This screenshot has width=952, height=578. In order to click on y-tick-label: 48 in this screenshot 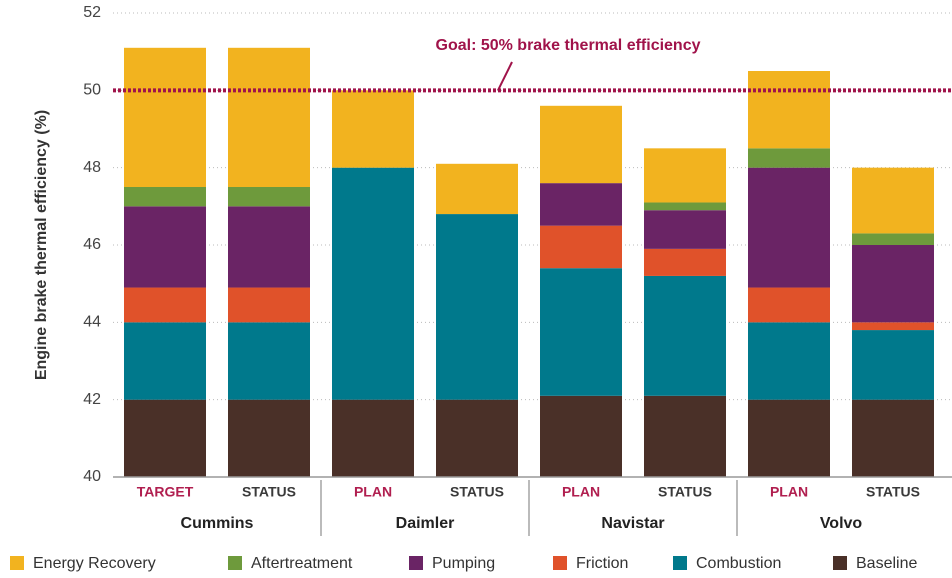, I will do `click(92, 167)`.